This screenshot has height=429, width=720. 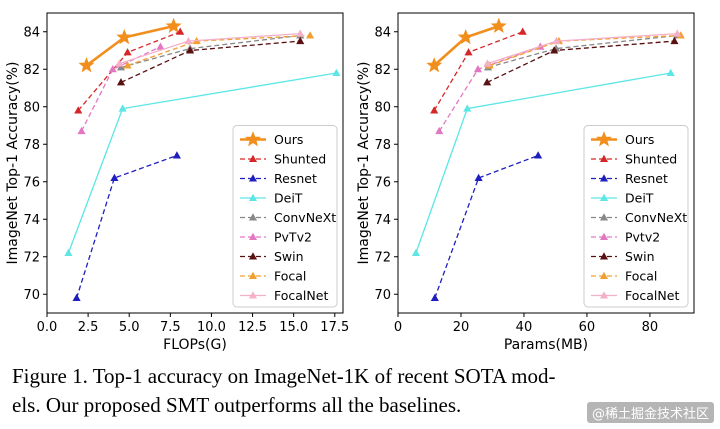 What do you see at coordinates (639, 139) in the screenshot?
I see `legend-label: Ours` at bounding box center [639, 139].